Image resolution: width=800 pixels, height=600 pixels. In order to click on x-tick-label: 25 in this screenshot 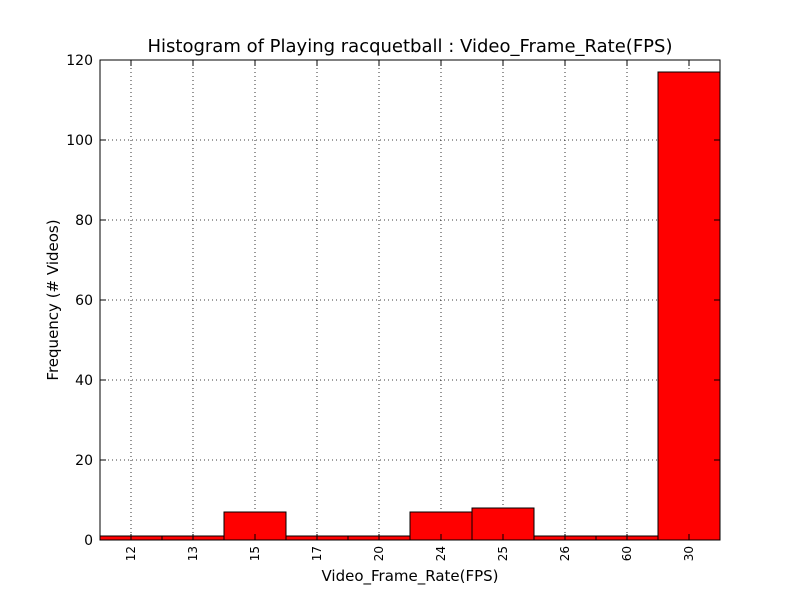, I will do `click(503, 553)`.